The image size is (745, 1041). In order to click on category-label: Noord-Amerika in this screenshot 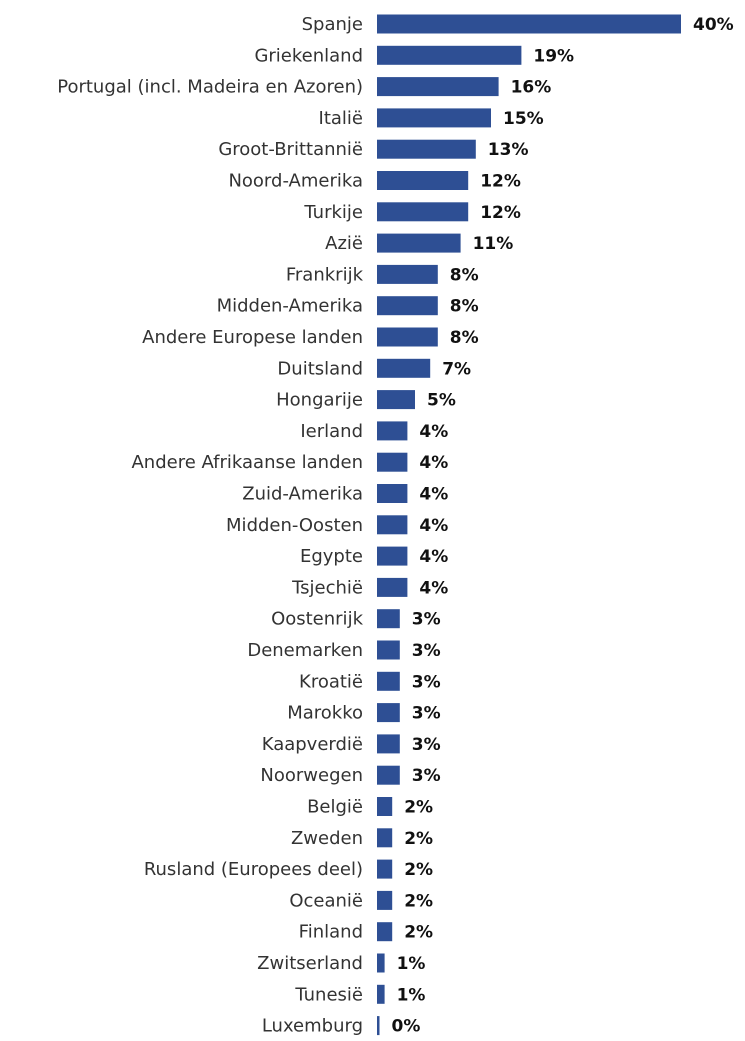, I will do `click(295, 181)`.